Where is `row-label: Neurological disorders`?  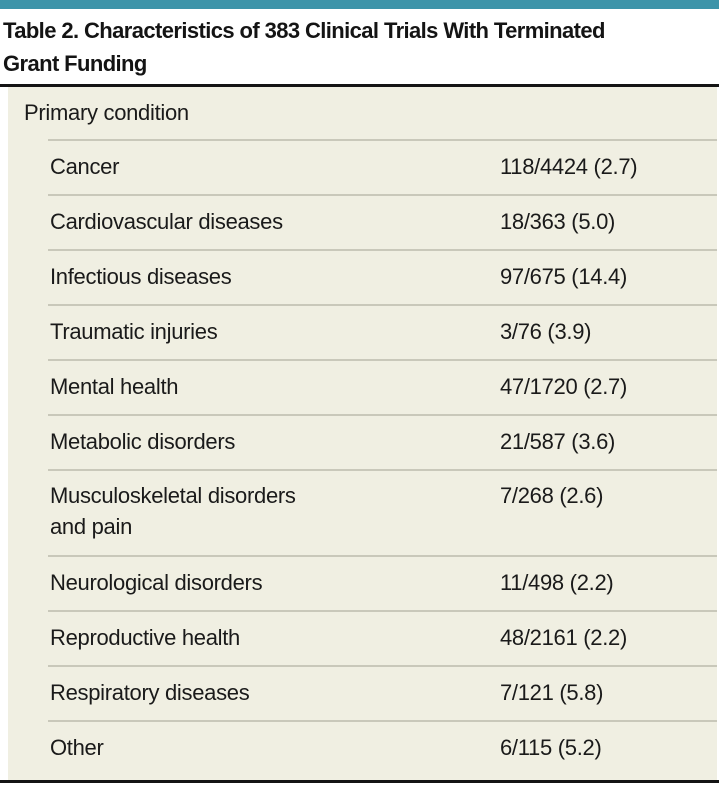
row-label: Neurological disorders is located at coordinates (156, 582).